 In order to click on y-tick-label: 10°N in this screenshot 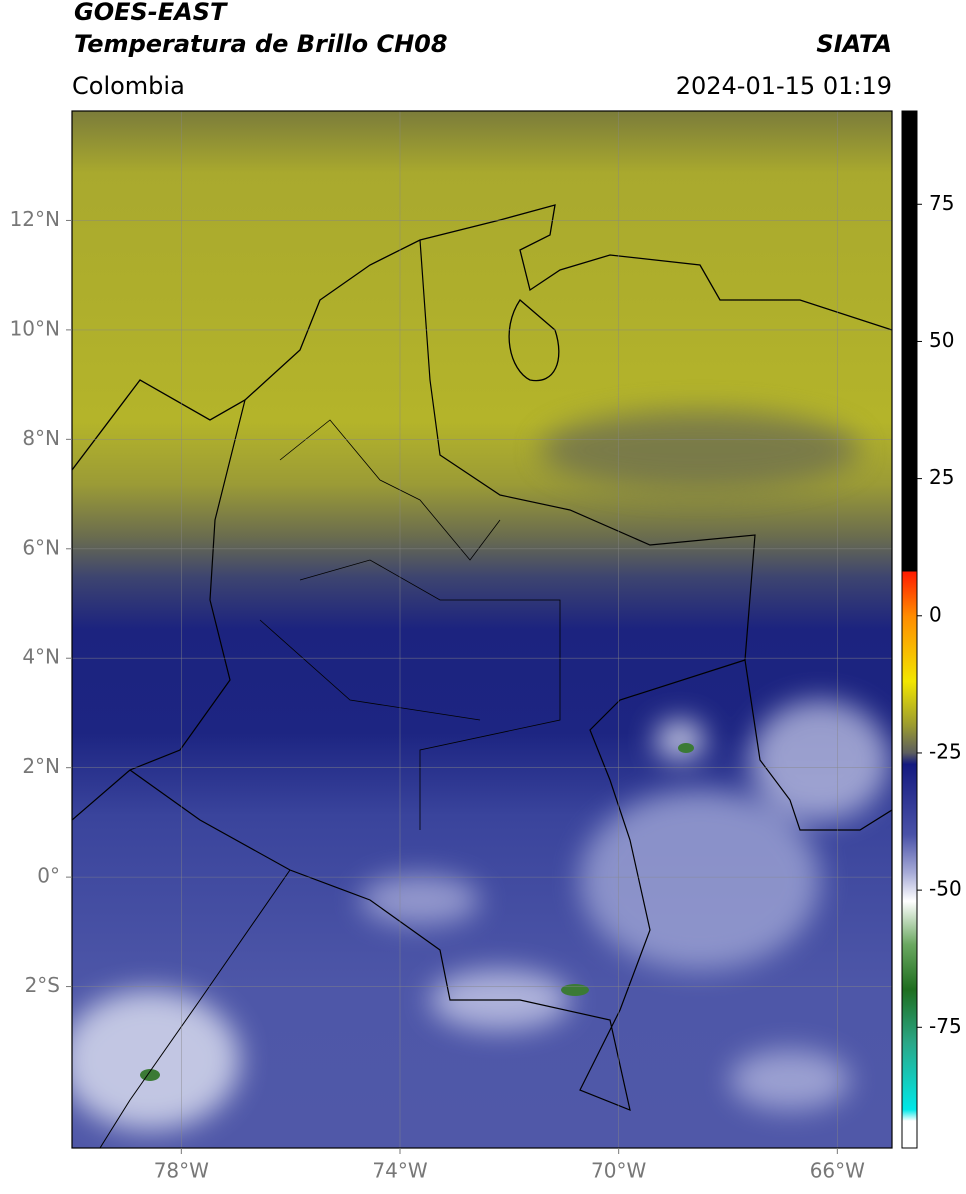, I will do `click(35, 328)`.